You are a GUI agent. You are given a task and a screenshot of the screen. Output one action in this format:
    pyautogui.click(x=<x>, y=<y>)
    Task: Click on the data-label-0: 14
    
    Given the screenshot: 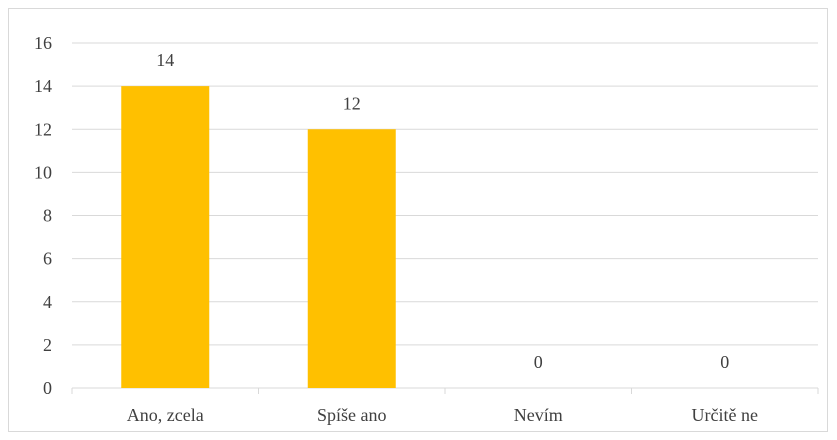 What is the action you would take?
    pyautogui.click(x=165, y=60)
    